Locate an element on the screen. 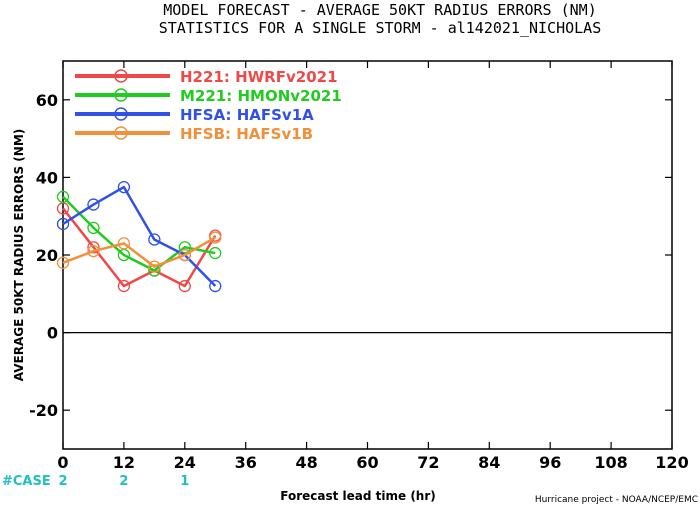 This screenshot has width=700, height=506. y-tick-label: 20 is located at coordinates (47, 255).